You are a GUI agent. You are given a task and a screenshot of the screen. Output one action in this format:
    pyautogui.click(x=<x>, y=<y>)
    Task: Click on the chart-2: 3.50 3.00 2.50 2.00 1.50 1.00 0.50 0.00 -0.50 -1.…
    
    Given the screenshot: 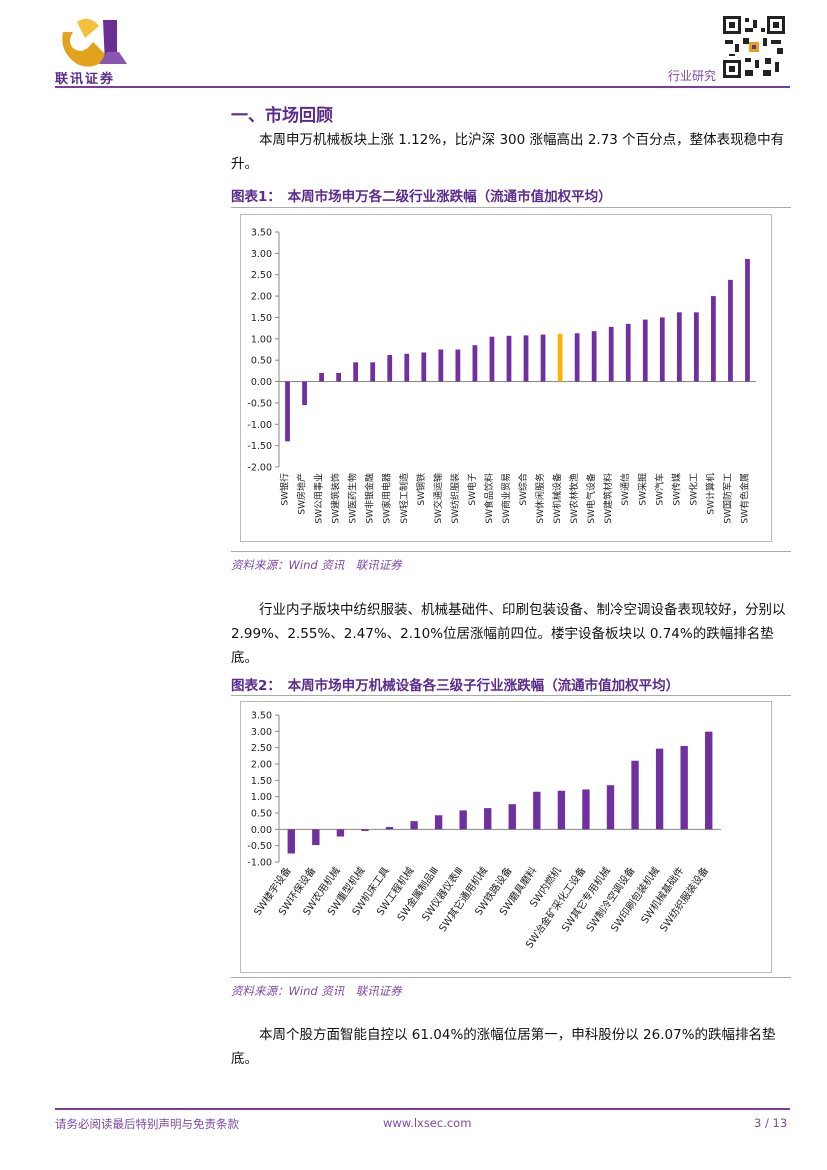 What is the action you would take?
    pyautogui.click(x=484, y=831)
    